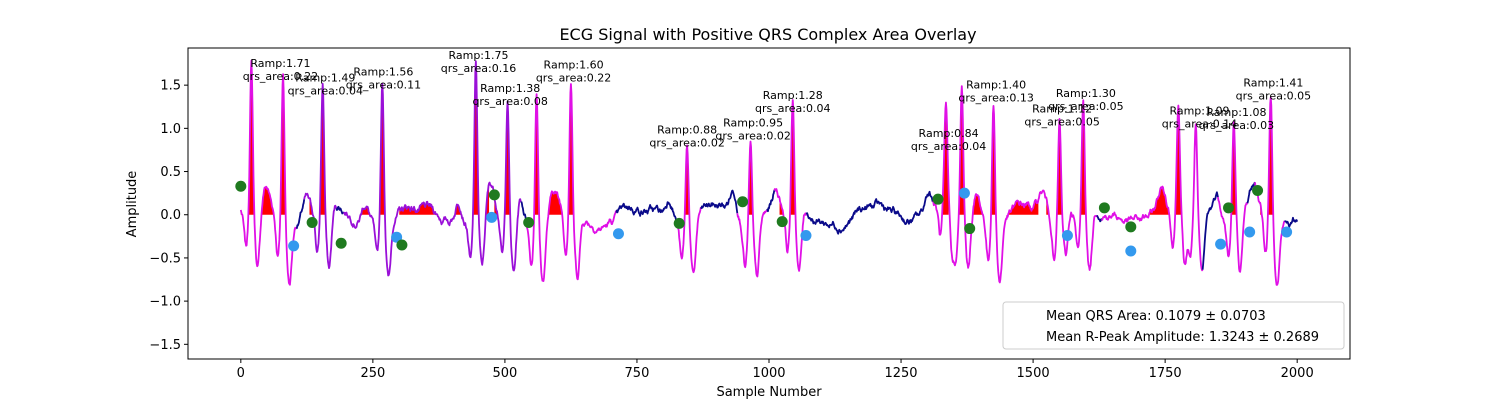 Image resolution: width=1500 pixels, height=400 pixels. What do you see at coordinates (753, 122) in the screenshot?
I see `r-amp-annotation: Ramp:0.95` at bounding box center [753, 122].